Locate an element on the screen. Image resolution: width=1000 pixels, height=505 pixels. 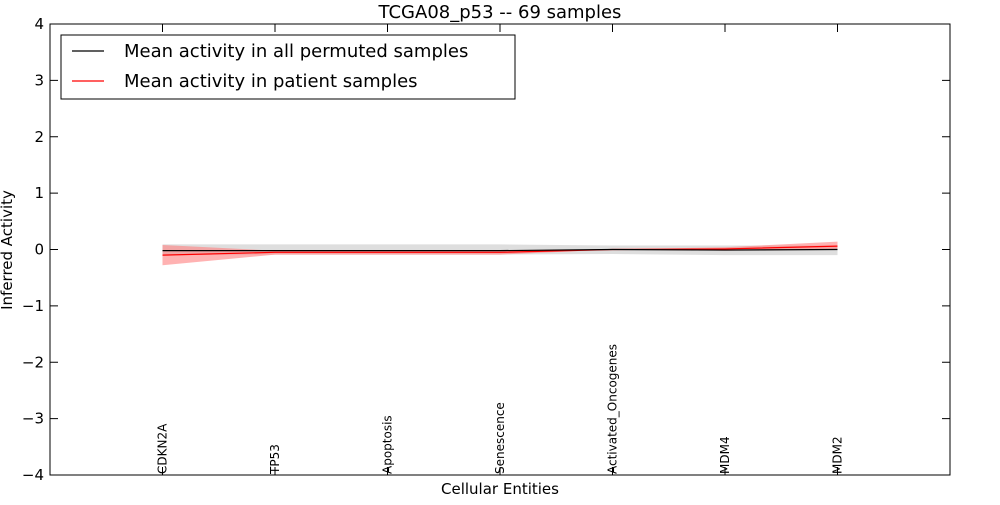
legend-box is located at coordinates (288, 67).